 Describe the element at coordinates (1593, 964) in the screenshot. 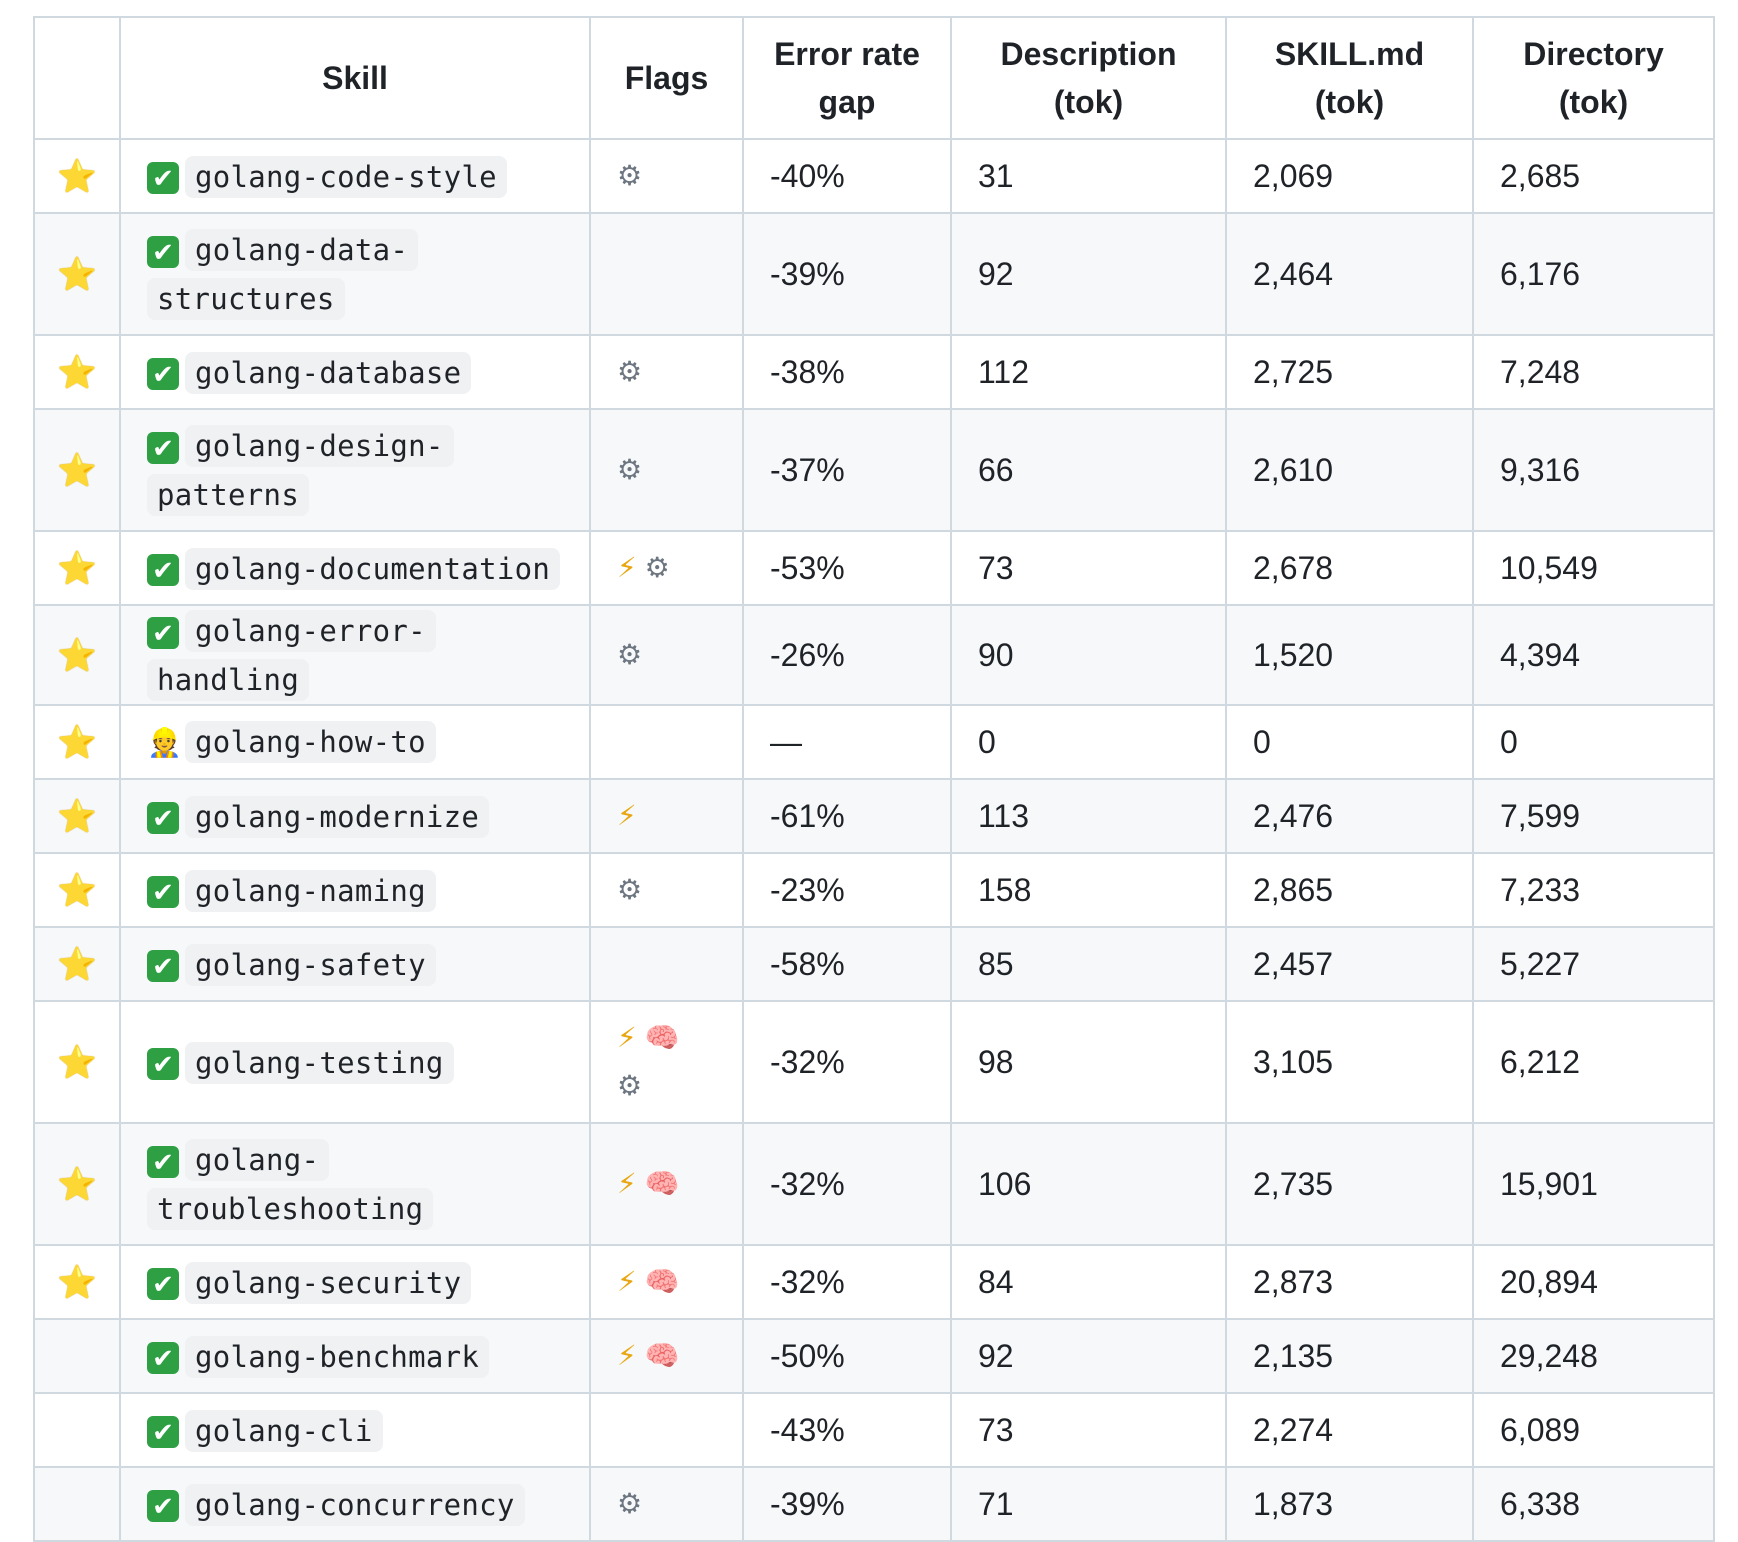

I see `directory-tok-cell: 5,227` at that location.